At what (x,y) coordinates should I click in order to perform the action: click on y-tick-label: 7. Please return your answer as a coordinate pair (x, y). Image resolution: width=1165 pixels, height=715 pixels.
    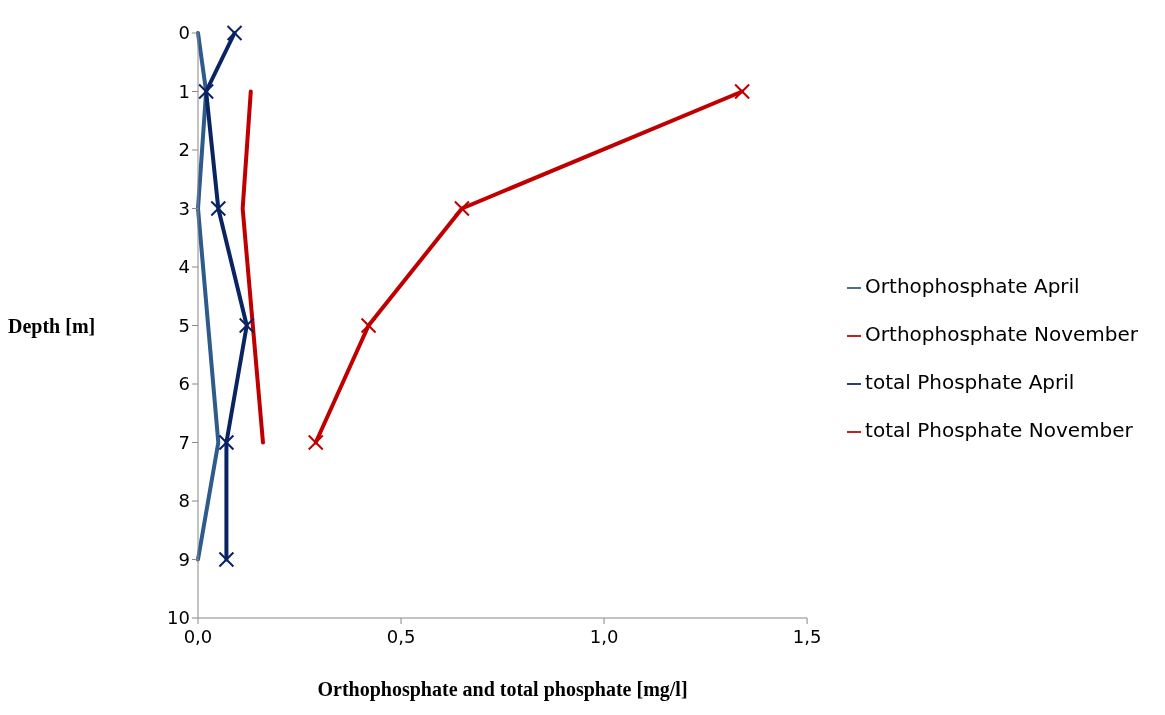
    Looking at the image, I should click on (184, 442).